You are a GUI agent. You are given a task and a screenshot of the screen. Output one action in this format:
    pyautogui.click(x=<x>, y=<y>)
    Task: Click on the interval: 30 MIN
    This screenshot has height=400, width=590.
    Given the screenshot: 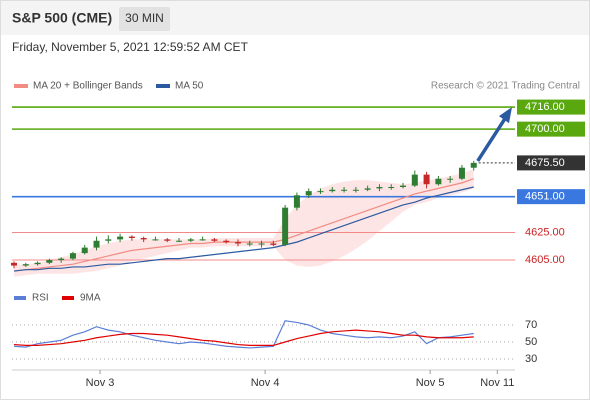 What is the action you would take?
    pyautogui.click(x=144, y=18)
    